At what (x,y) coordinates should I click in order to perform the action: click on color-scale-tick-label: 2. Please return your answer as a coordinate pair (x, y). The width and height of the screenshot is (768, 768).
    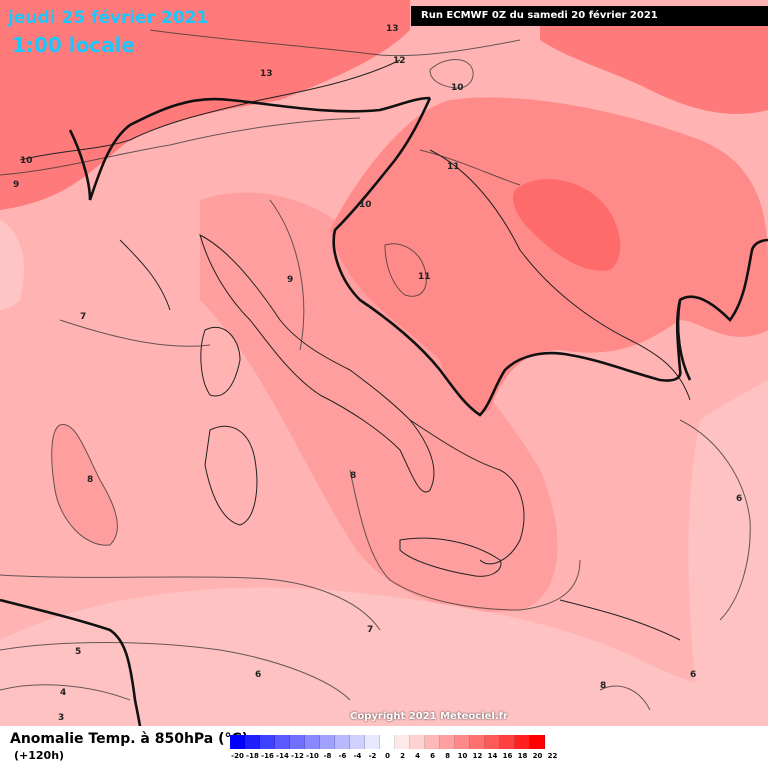
    Looking at the image, I should click on (402, 756).